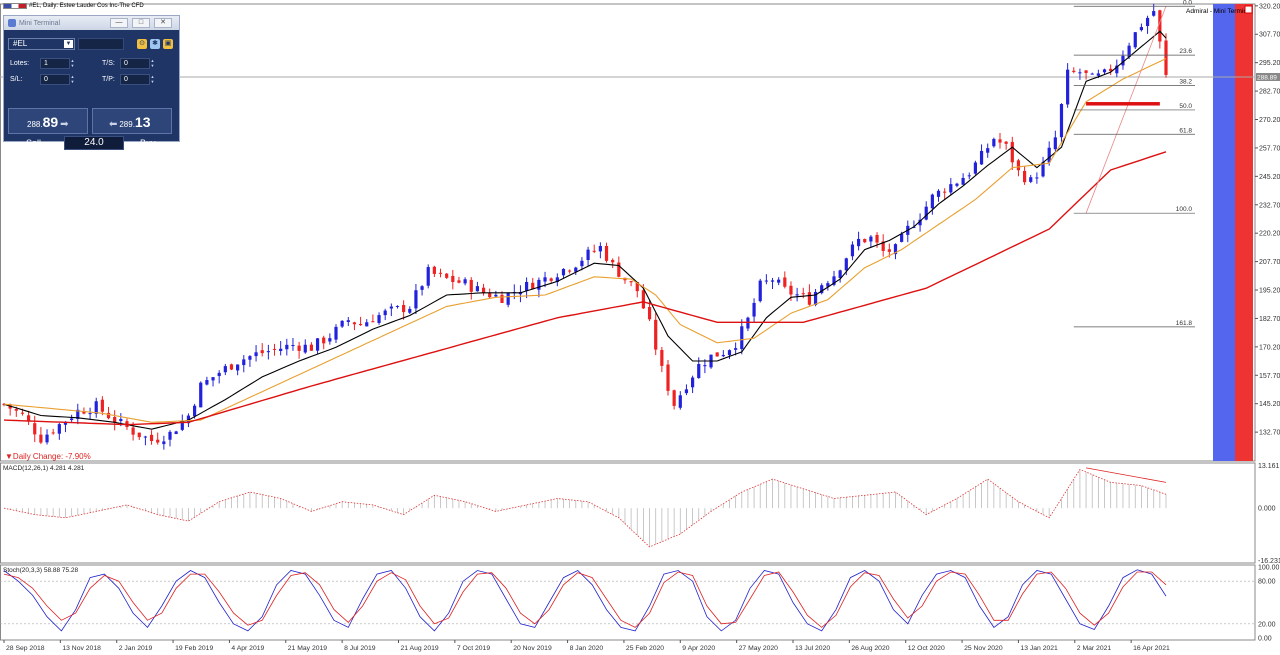 The width and height of the screenshot is (1280, 655). What do you see at coordinates (1267, 624) in the screenshot?
I see `stoch-y-label: 20.00` at bounding box center [1267, 624].